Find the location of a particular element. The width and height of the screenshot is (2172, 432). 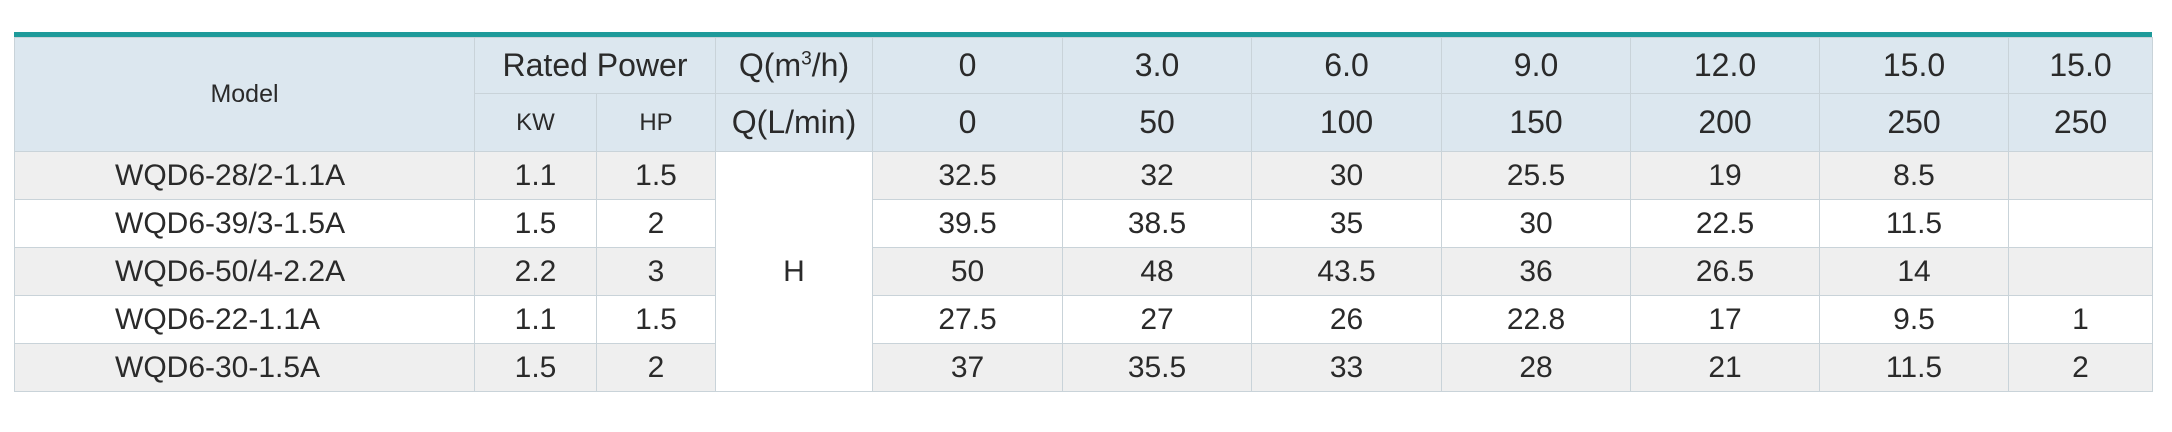

model-cell: WQD6-22-1.1A is located at coordinates (244, 319).